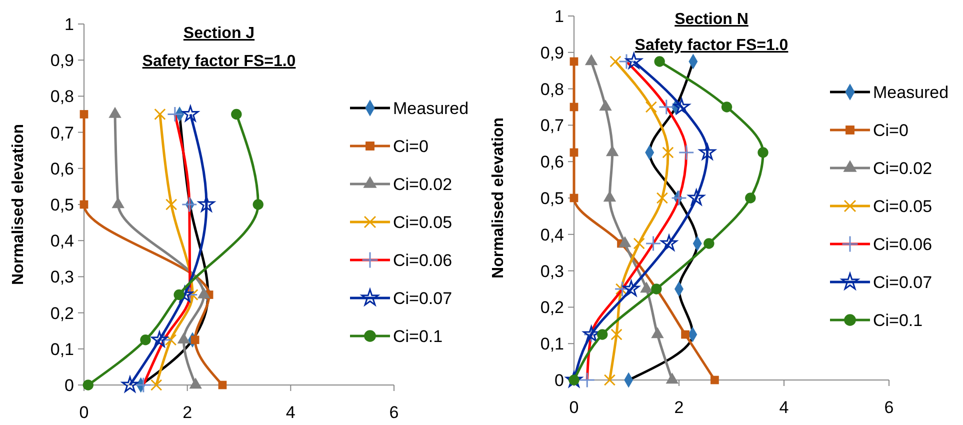 This screenshot has height=425, width=963. Describe the element at coordinates (711, 19) in the screenshot. I see `chart-title: Section N` at that location.